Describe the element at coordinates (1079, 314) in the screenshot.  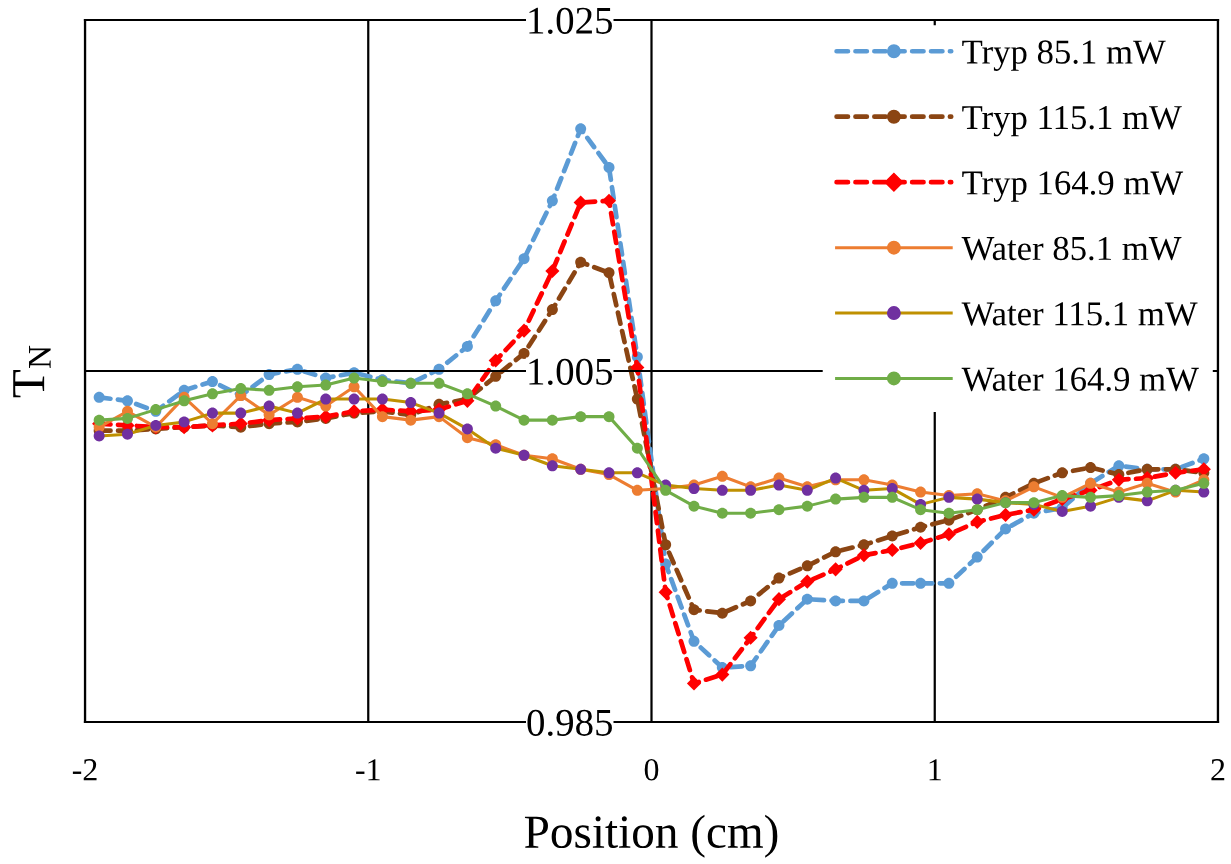
I see `legend-label: Water 115.1 mW` at that location.